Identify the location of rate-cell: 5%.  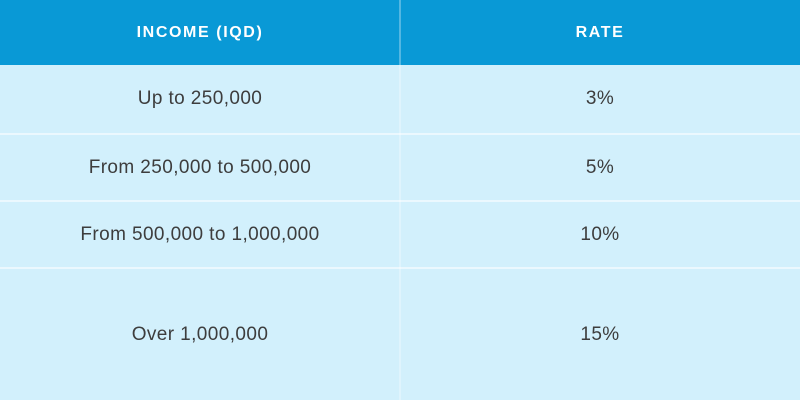
(600, 167).